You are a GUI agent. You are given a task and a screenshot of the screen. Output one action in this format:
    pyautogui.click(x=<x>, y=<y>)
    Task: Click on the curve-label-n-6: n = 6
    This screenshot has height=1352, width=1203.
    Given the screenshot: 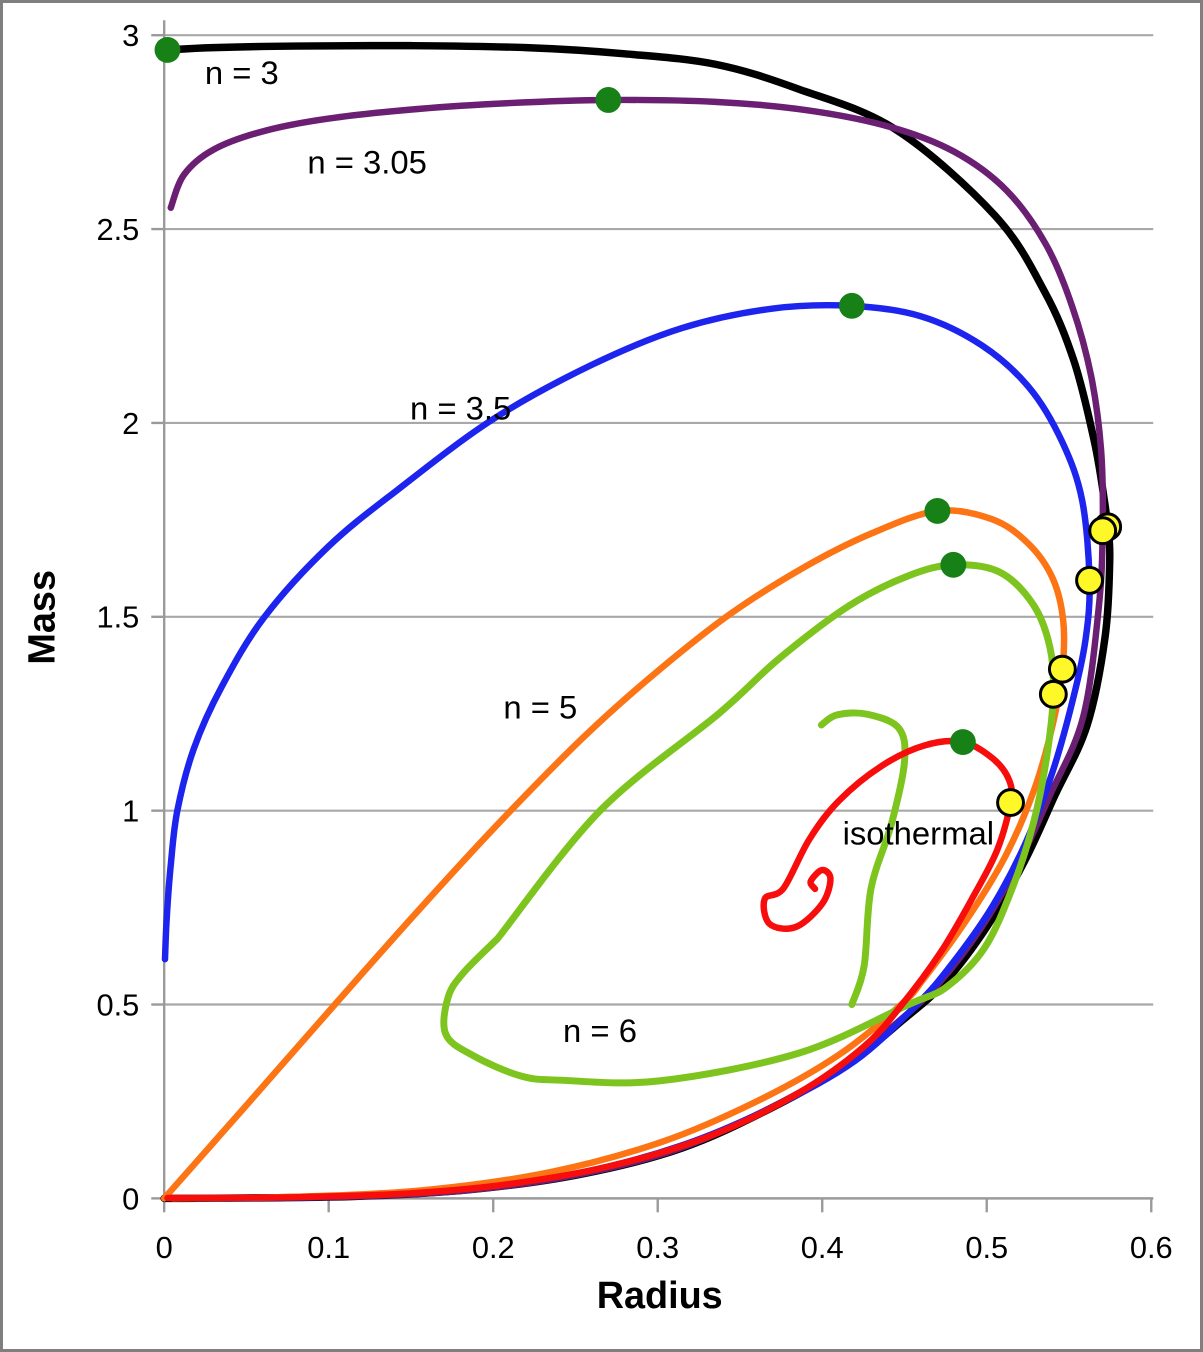 What is the action you would take?
    pyautogui.click(x=600, y=1030)
    